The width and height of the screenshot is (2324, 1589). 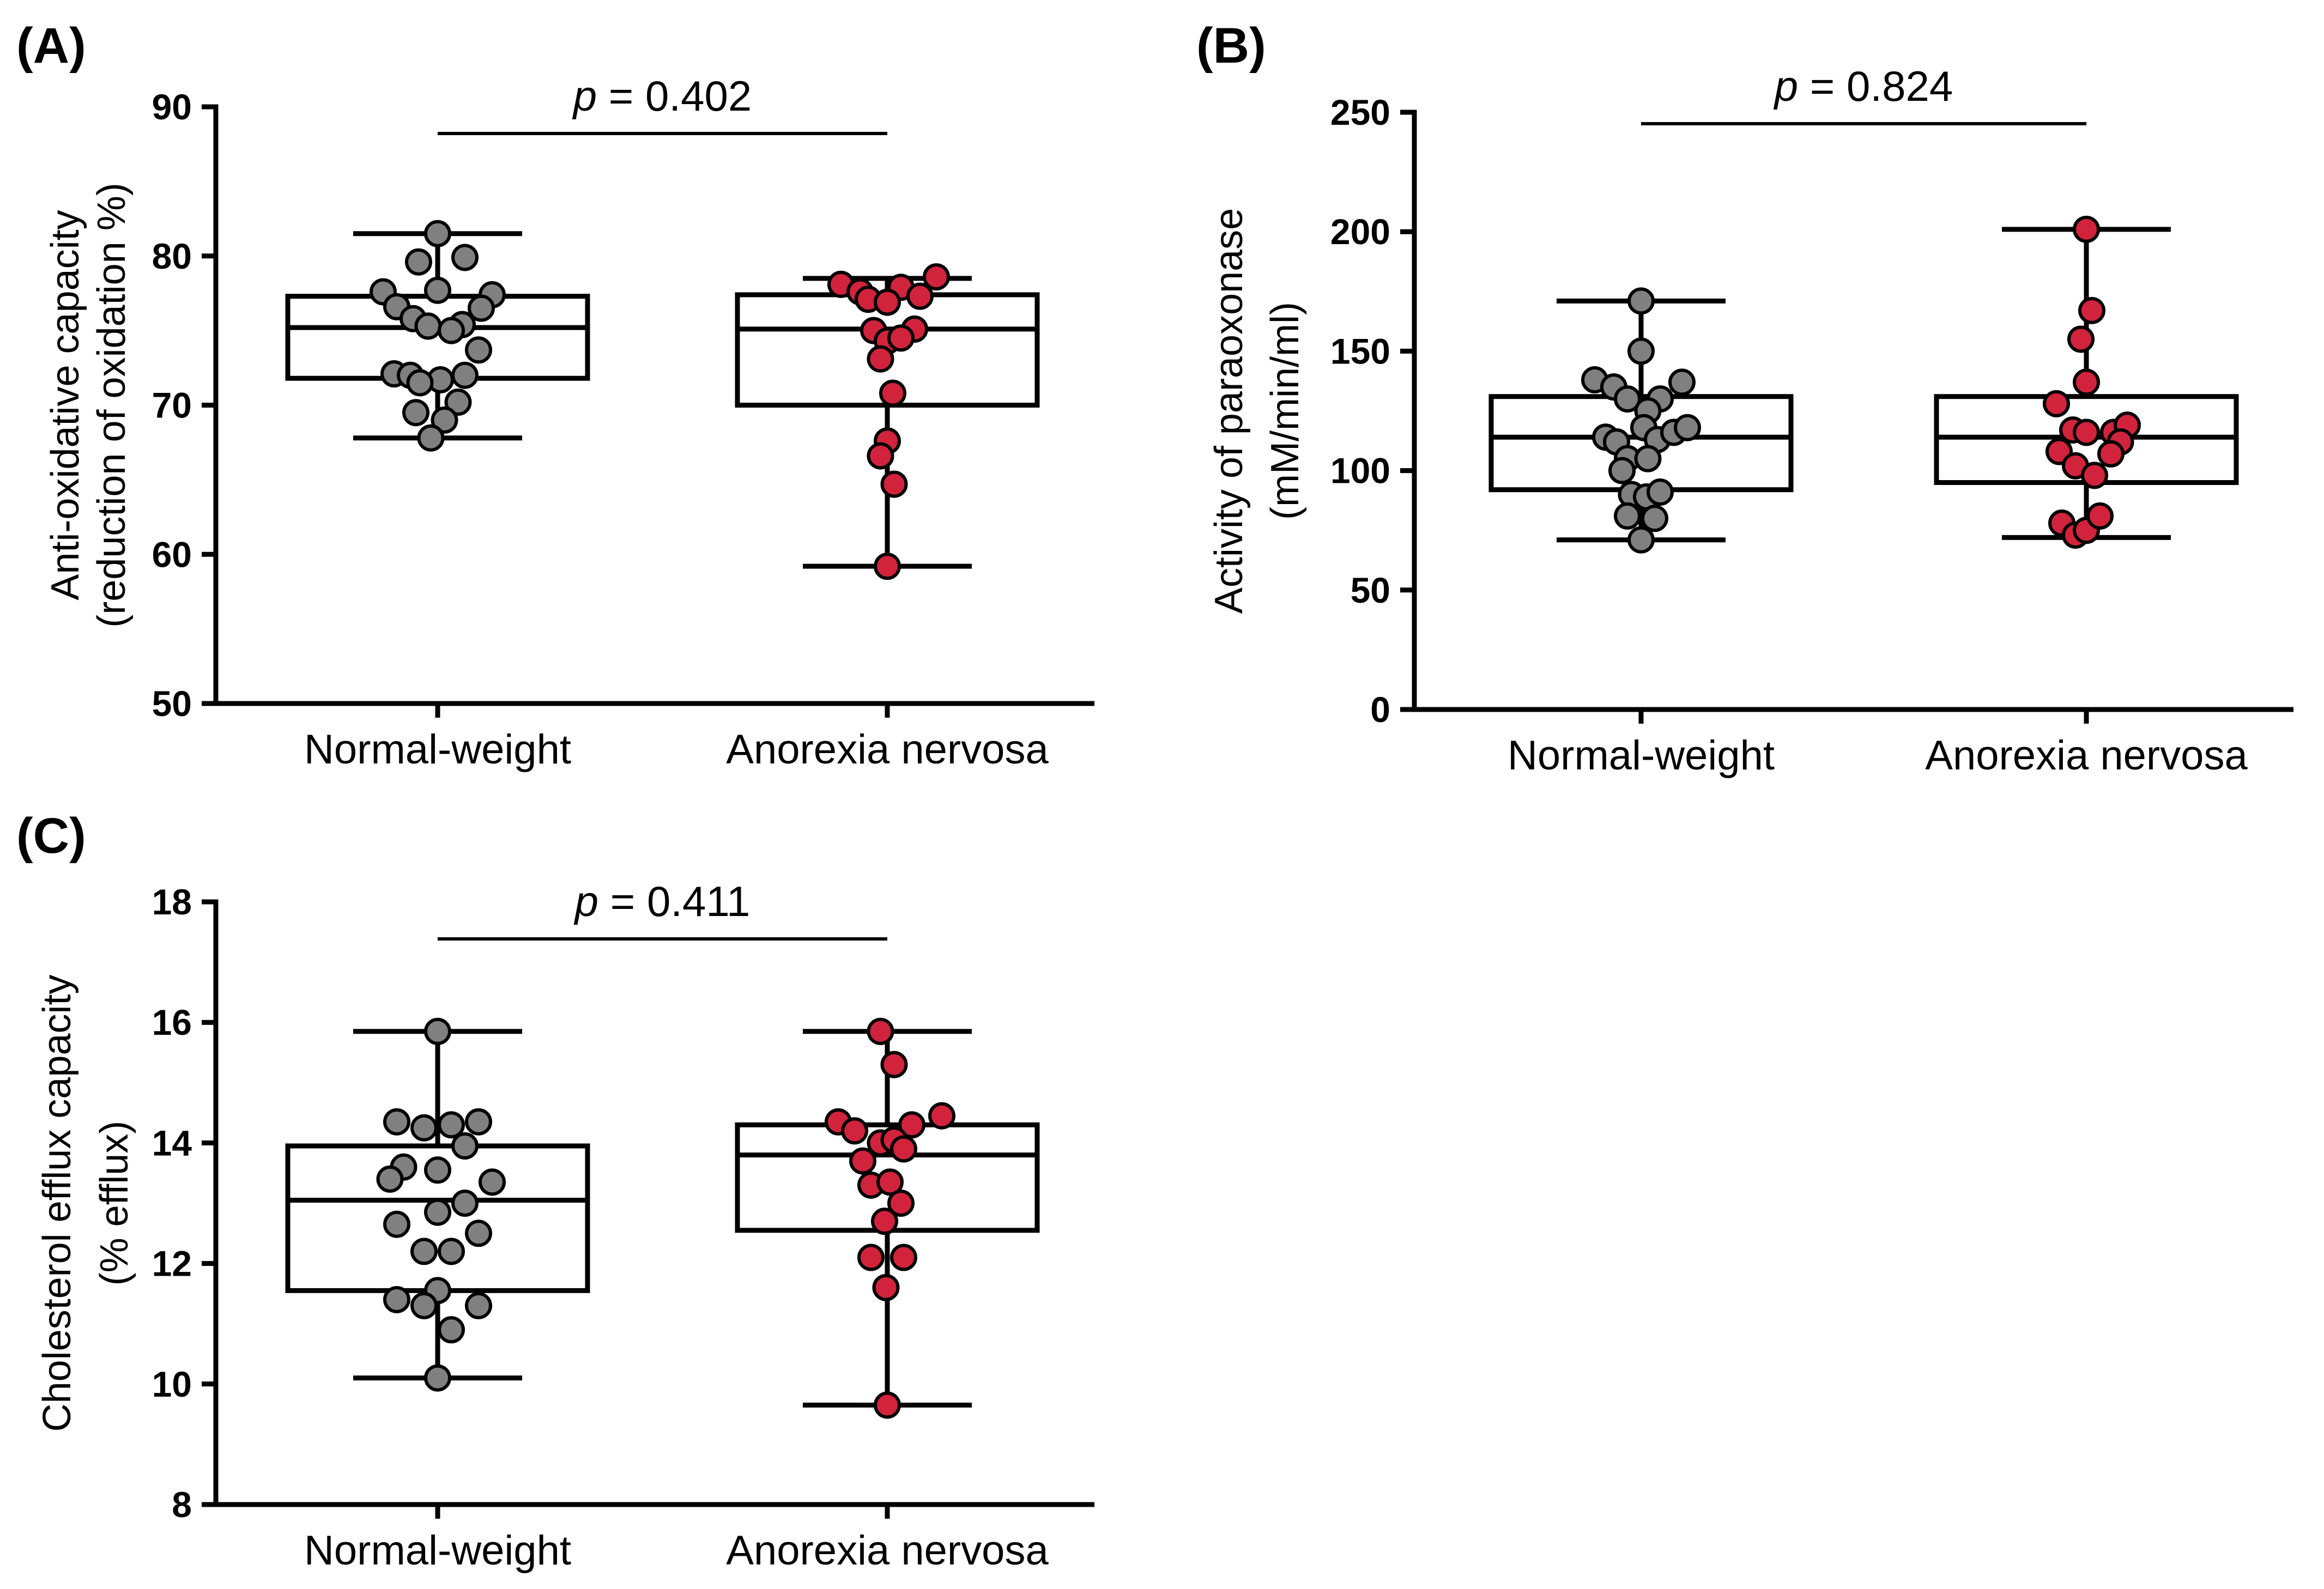 What do you see at coordinates (51, 46) in the screenshot?
I see `panel-label: (A)` at bounding box center [51, 46].